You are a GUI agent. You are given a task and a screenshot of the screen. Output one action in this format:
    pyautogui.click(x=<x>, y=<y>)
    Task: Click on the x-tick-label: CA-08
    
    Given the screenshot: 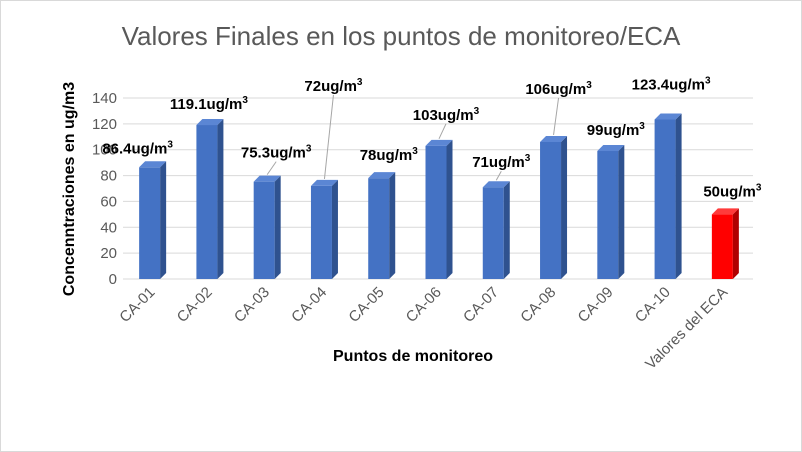 What is the action you would take?
    pyautogui.click(x=538, y=305)
    